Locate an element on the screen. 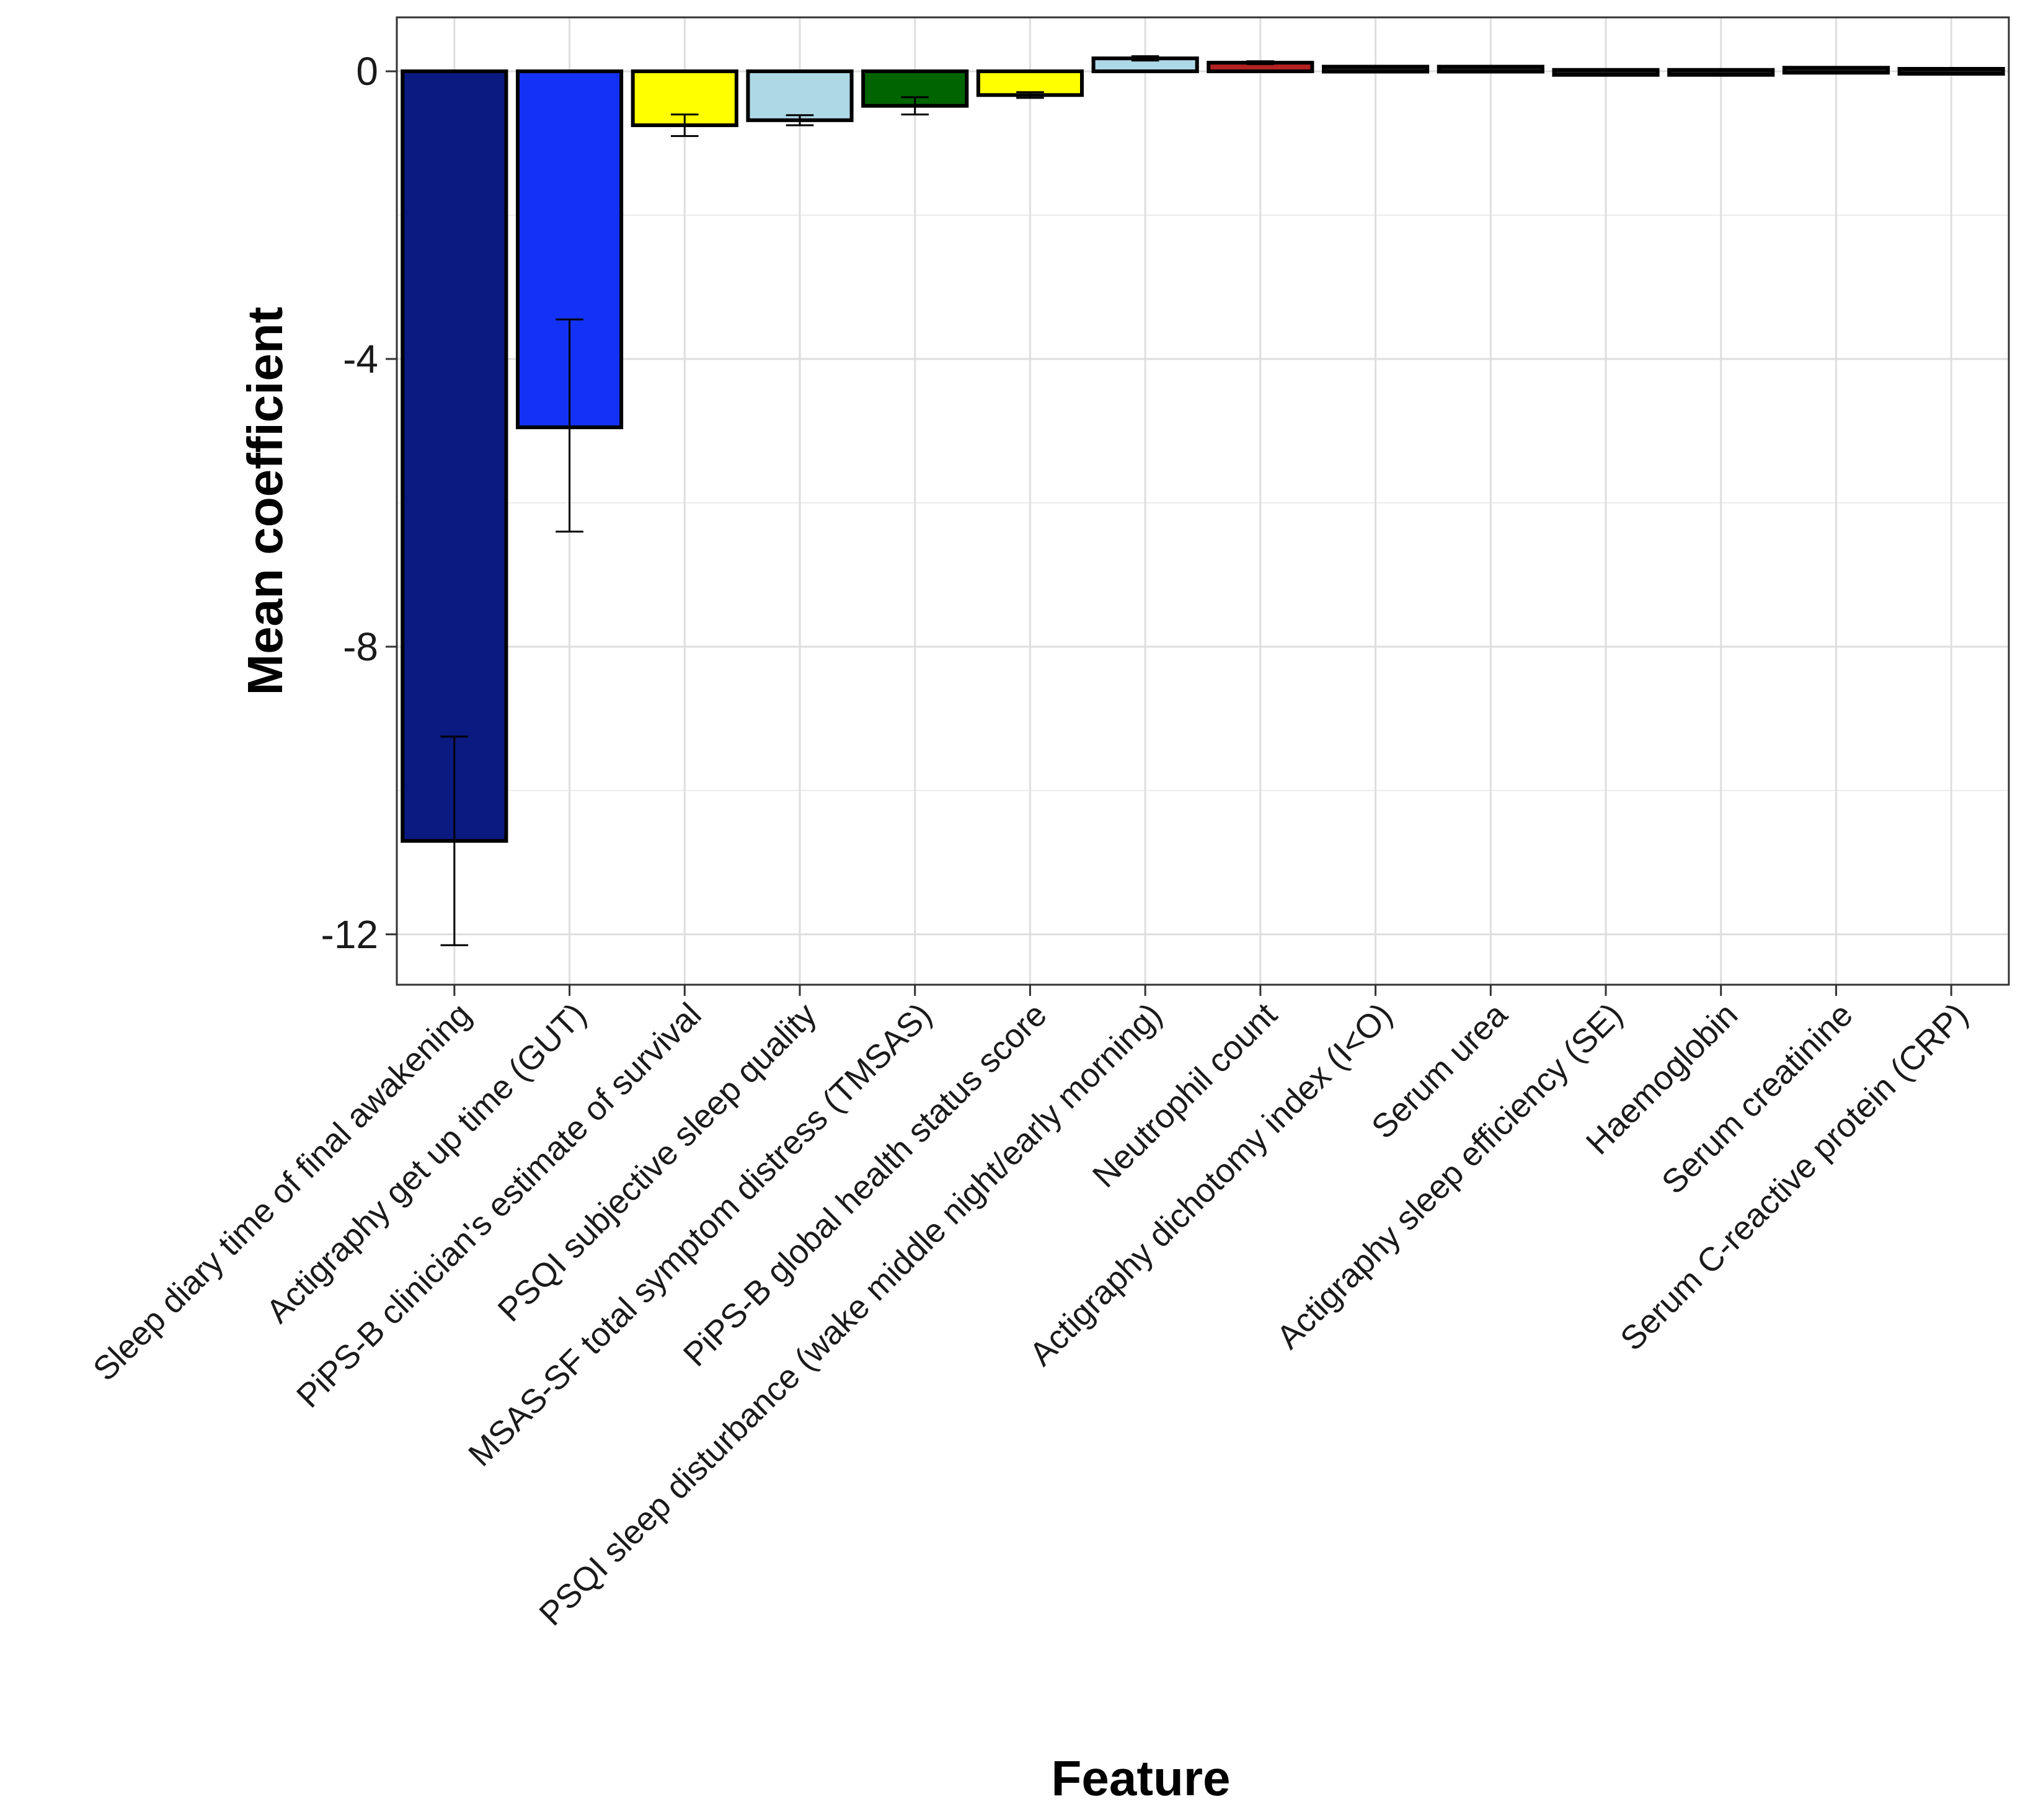  y-tick-label: -4 is located at coordinates (360, 359).